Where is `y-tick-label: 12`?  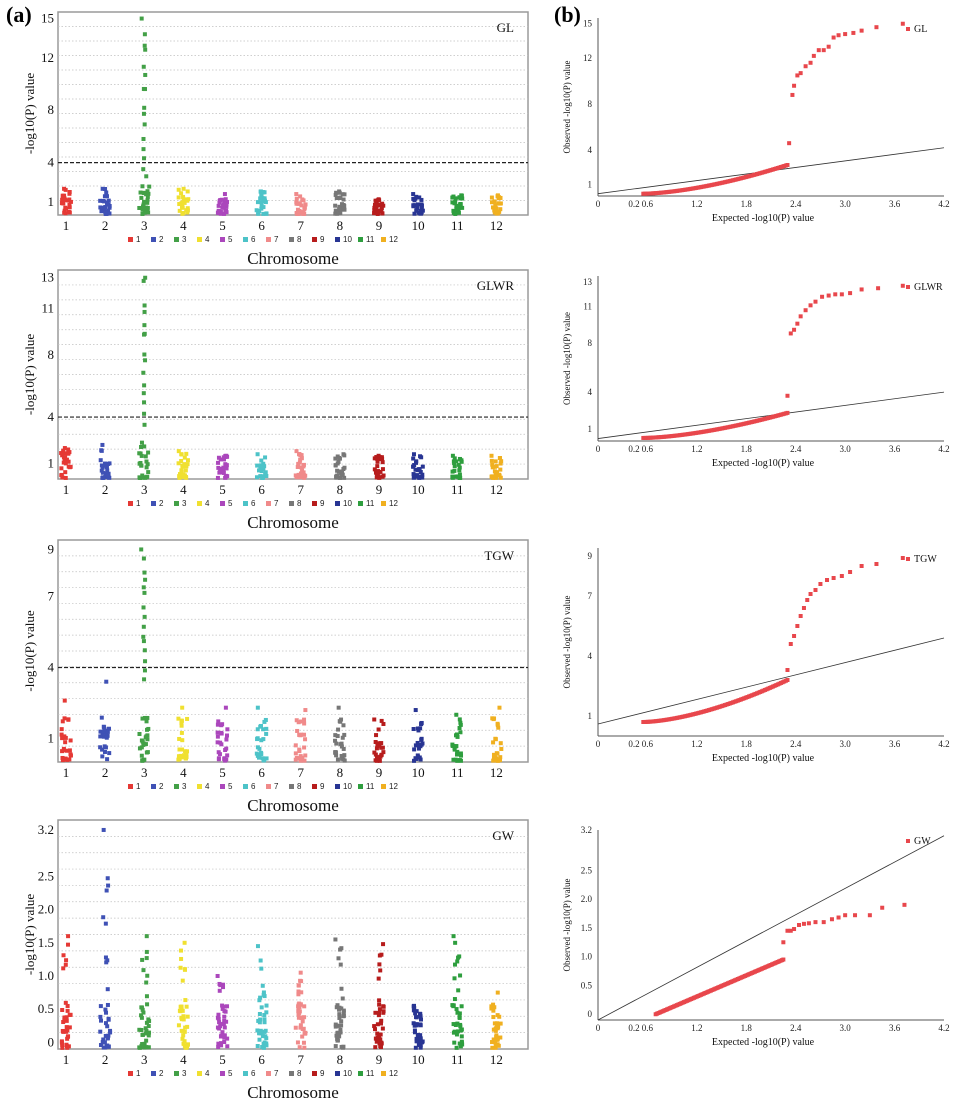
y-tick-label: 12 is located at coordinates (587, 58).